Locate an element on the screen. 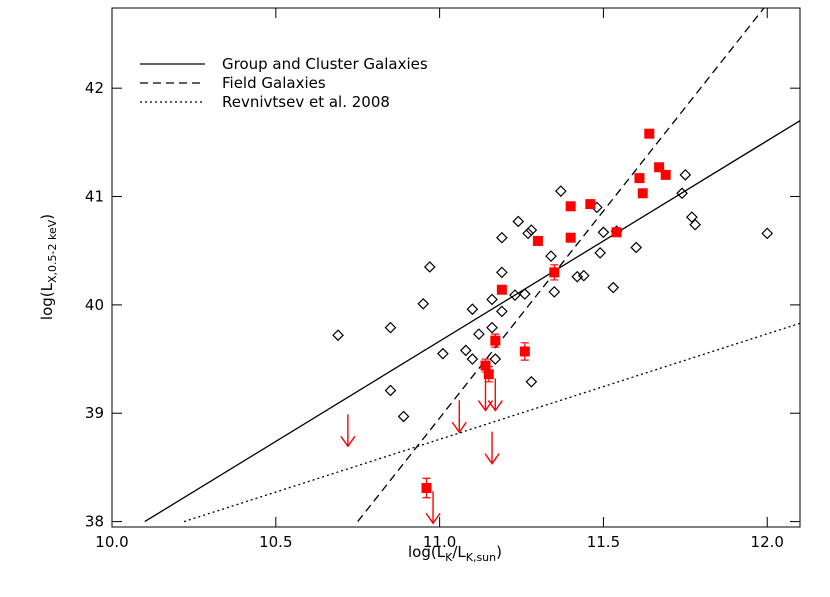 This screenshot has width=830, height=597. y-label-sub: X,0.5-2 keV is located at coordinates (52, 251).